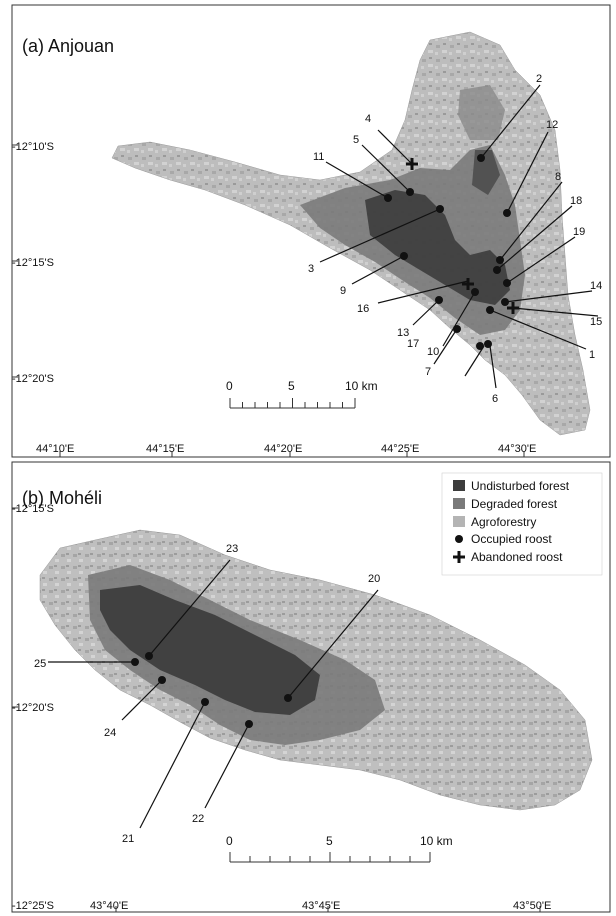  I want to click on roost-label: 4, so click(368, 119).